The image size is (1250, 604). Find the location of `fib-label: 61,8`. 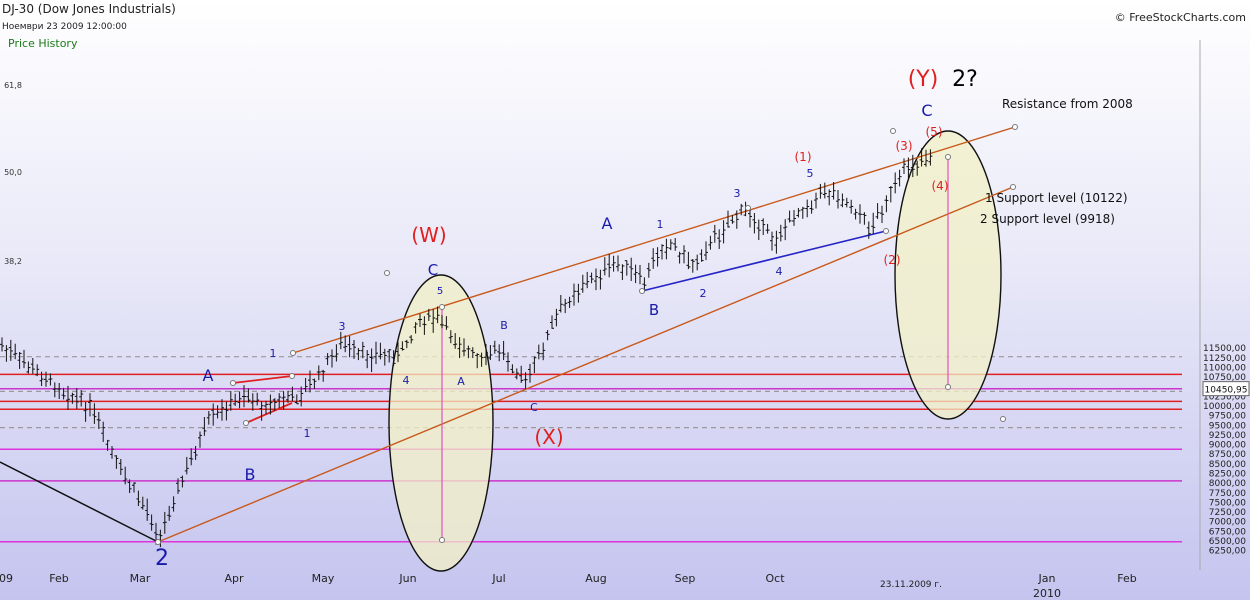

fib-label: 61,8 is located at coordinates (13, 85).